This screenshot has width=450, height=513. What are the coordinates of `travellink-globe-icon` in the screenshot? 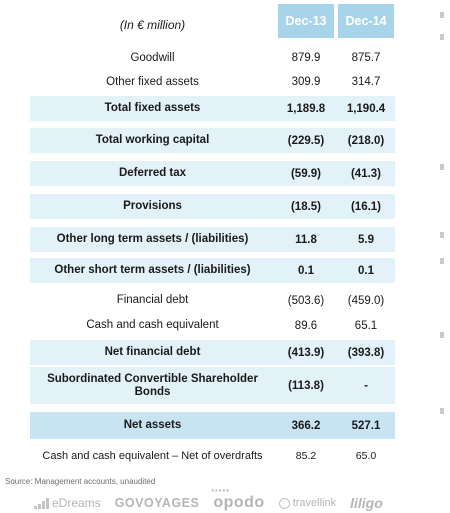 It's located at (284, 503).